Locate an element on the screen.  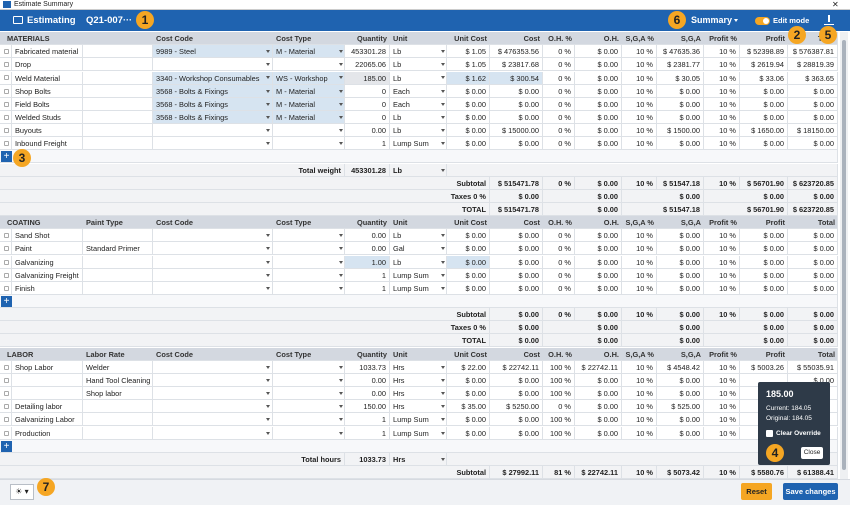
total-cell: $ 363.65 is located at coordinates (813, 78).